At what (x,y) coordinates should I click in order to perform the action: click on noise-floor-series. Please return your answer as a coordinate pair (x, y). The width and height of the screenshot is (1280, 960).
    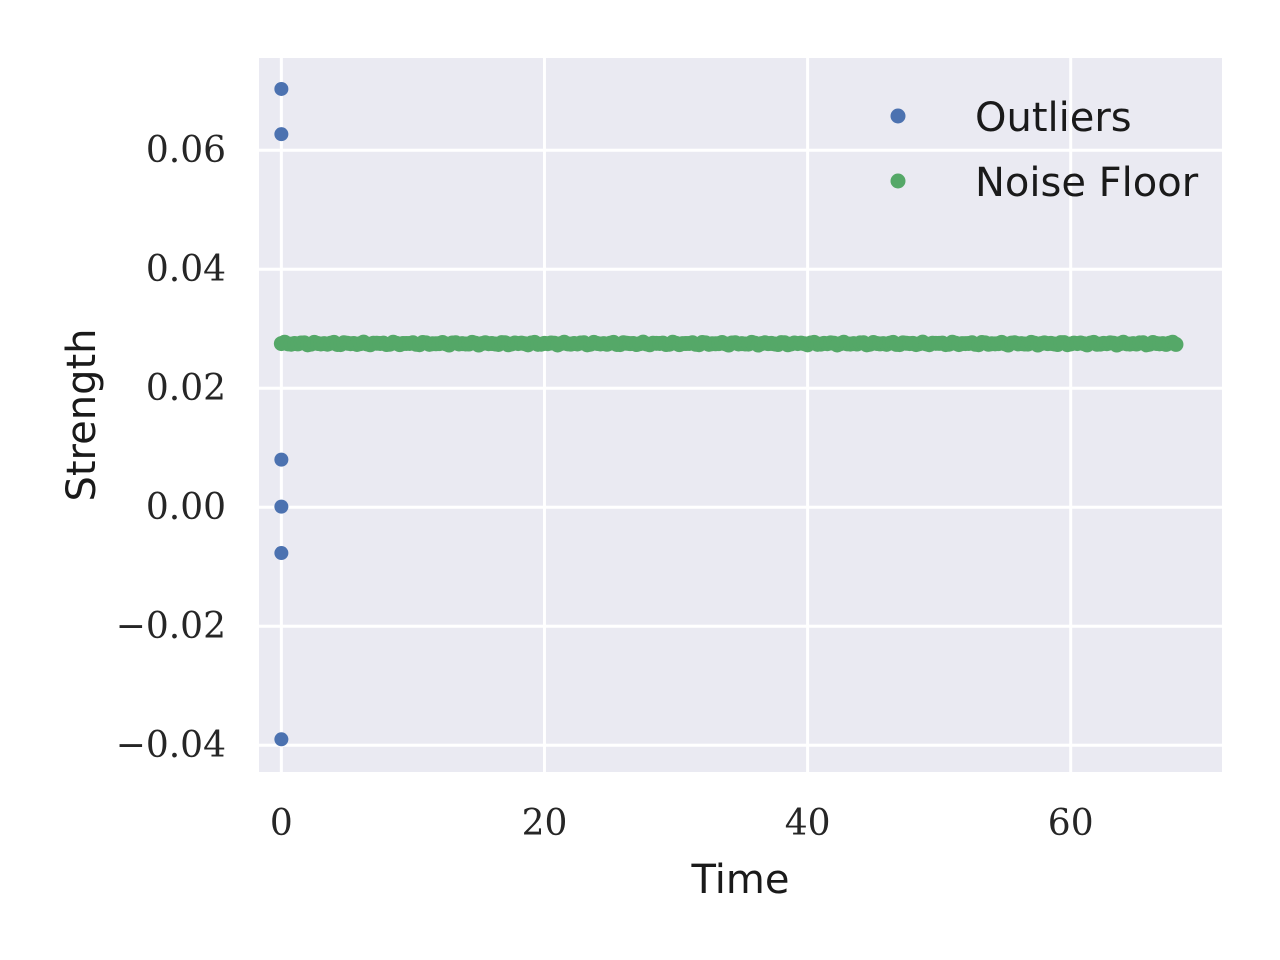
    Looking at the image, I should click on (728, 343).